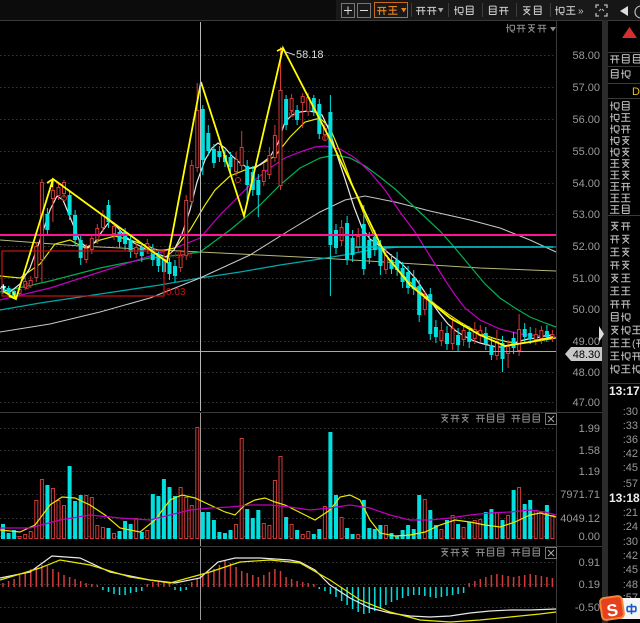  Describe the element at coordinates (587, 608) in the screenshot. I see `svg-text: -0.50` at that location.